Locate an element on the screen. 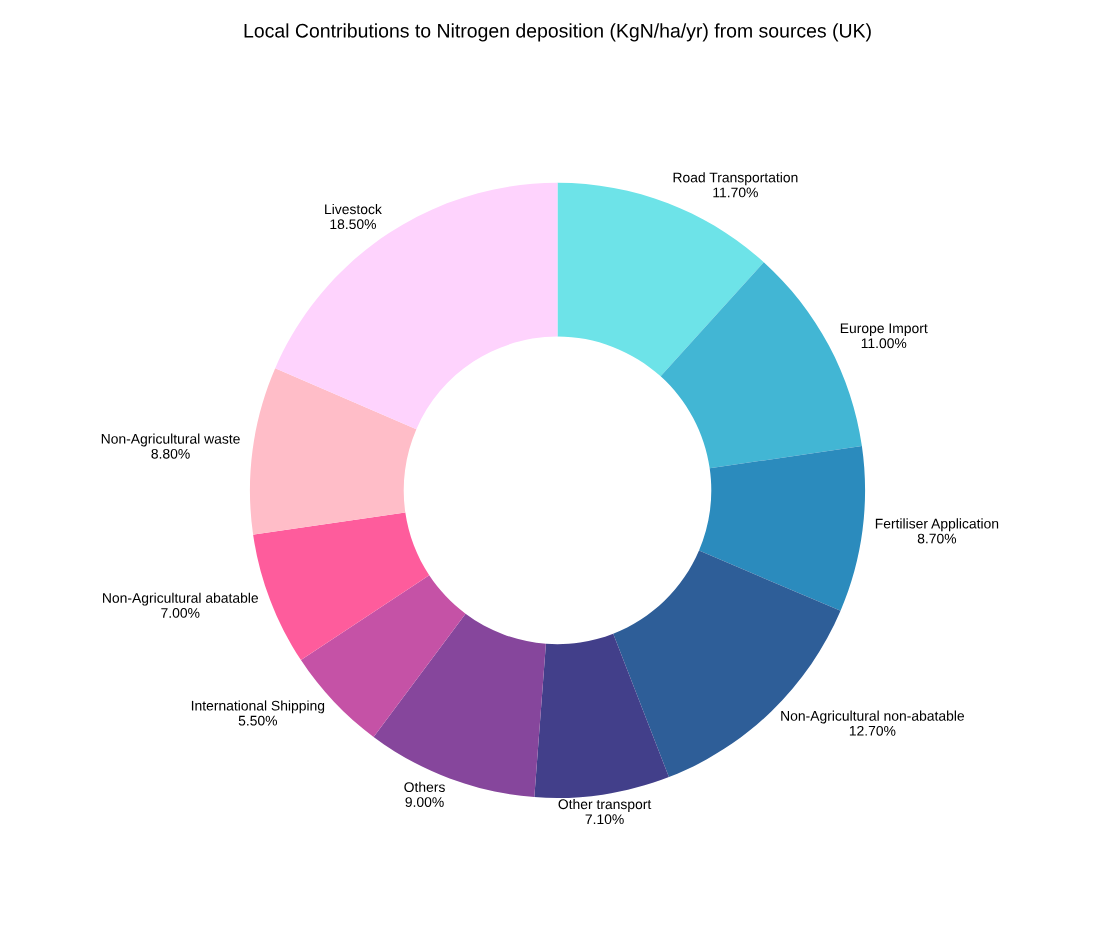 The height and width of the screenshot is (934, 1115). data-label: 11.70% is located at coordinates (735, 192).